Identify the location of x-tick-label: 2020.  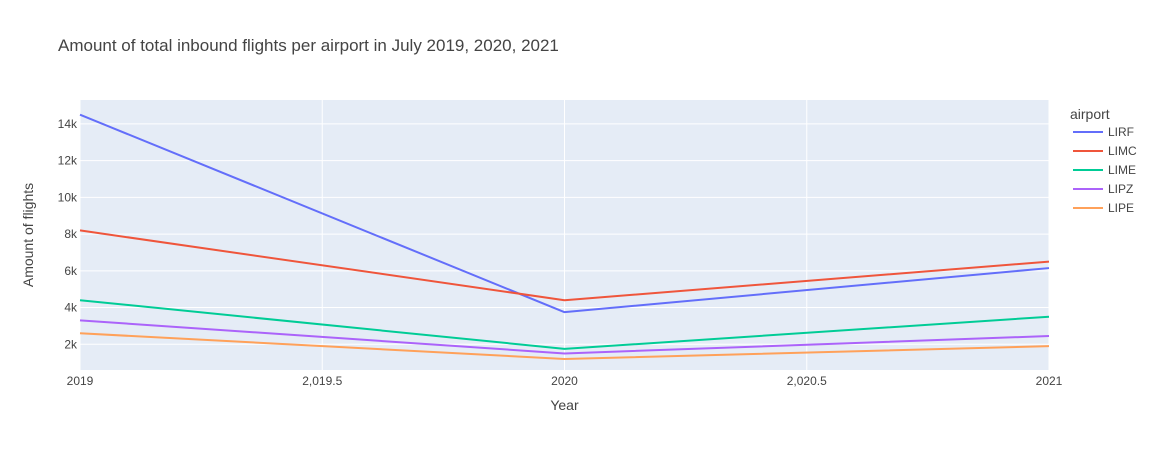
(564, 381).